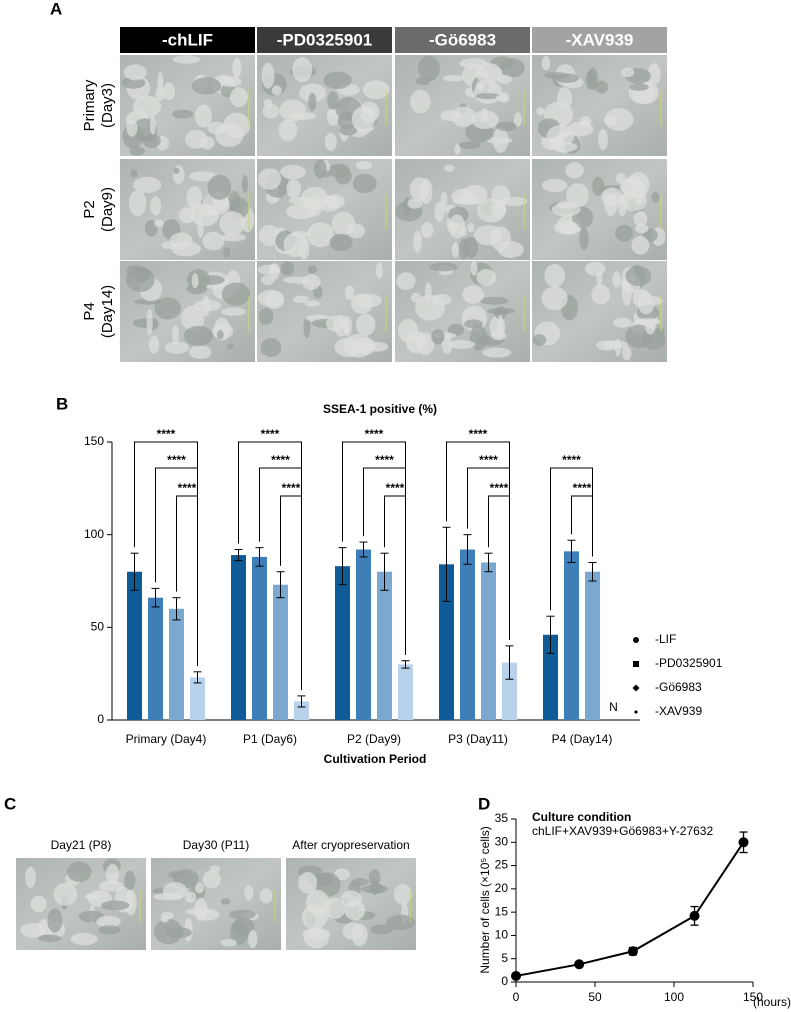  What do you see at coordinates (216, 845) in the screenshot?
I see `image-label: Day30 (P11)` at bounding box center [216, 845].